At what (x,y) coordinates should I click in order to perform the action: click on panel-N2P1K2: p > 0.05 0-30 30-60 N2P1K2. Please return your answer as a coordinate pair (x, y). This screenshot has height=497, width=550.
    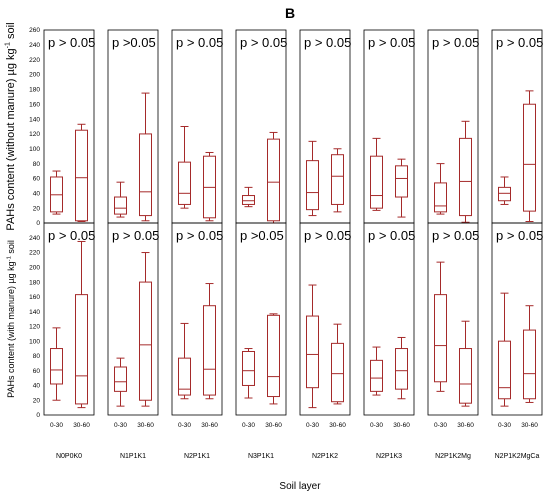
    Looking at the image, I should click on (325, 341).